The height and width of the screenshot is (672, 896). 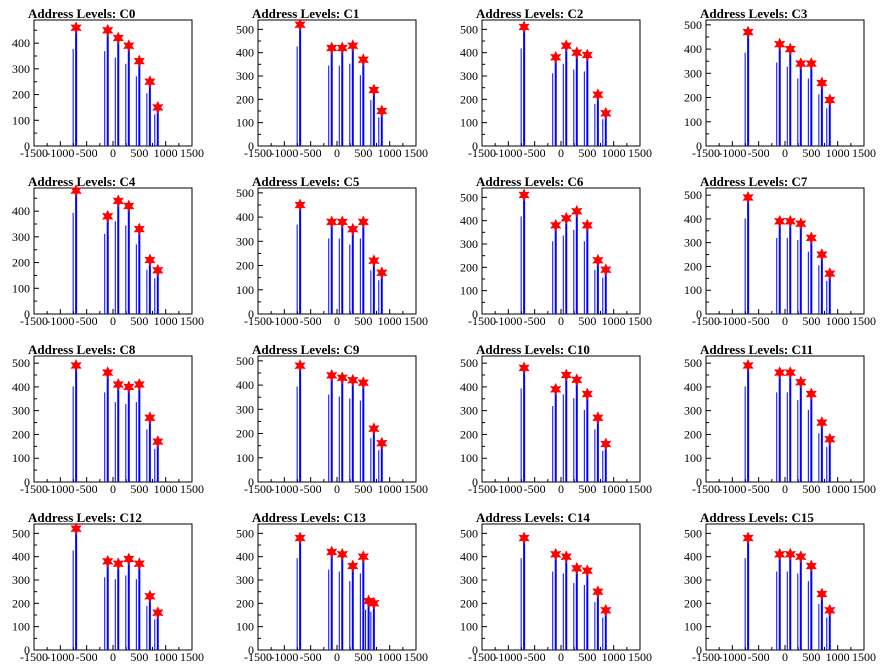 What do you see at coordinates (85, 517) in the screenshot?
I see `chart-title: Address Levels: C12` at bounding box center [85, 517].